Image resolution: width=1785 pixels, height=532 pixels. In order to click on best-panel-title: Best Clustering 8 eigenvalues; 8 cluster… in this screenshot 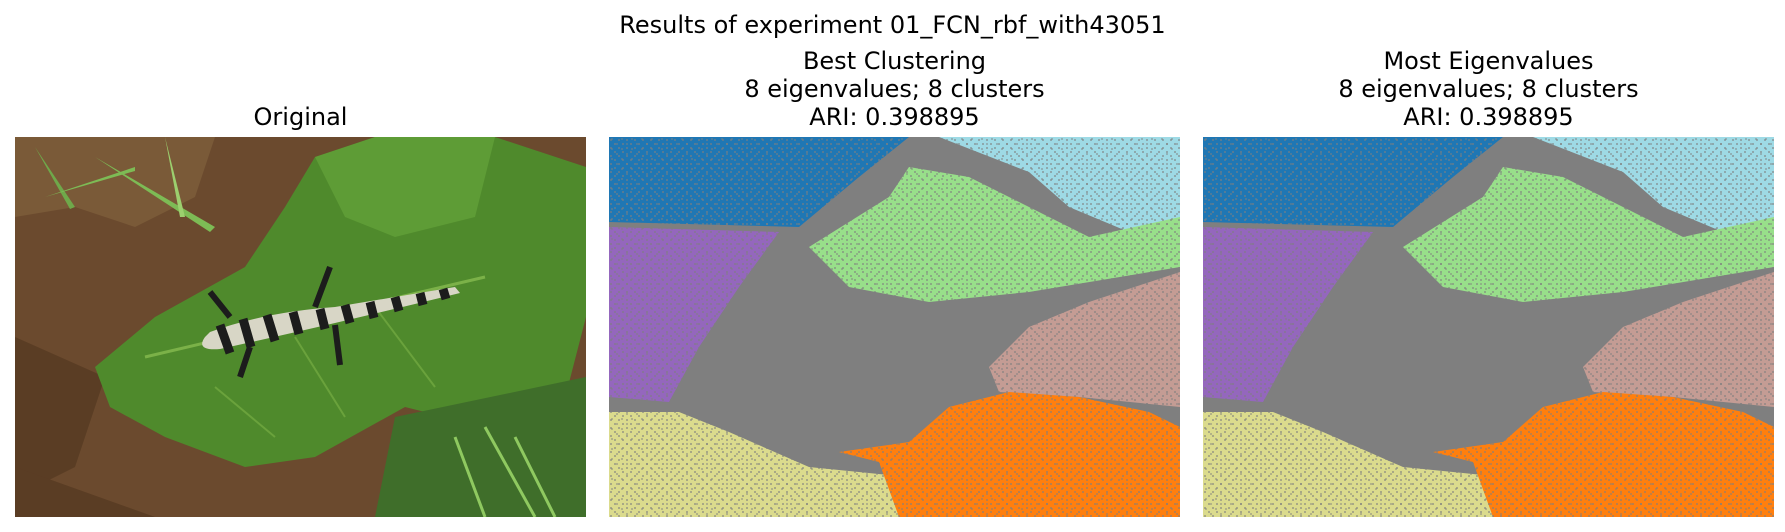, I will do `click(894, 89)`.